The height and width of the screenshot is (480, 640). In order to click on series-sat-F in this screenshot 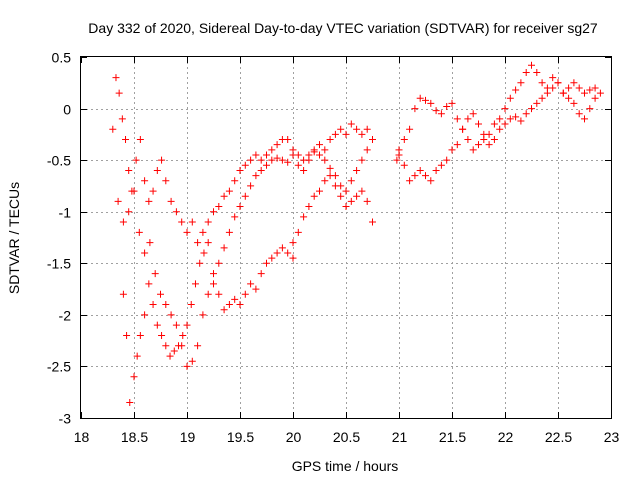, I will do `click(497, 129)`.